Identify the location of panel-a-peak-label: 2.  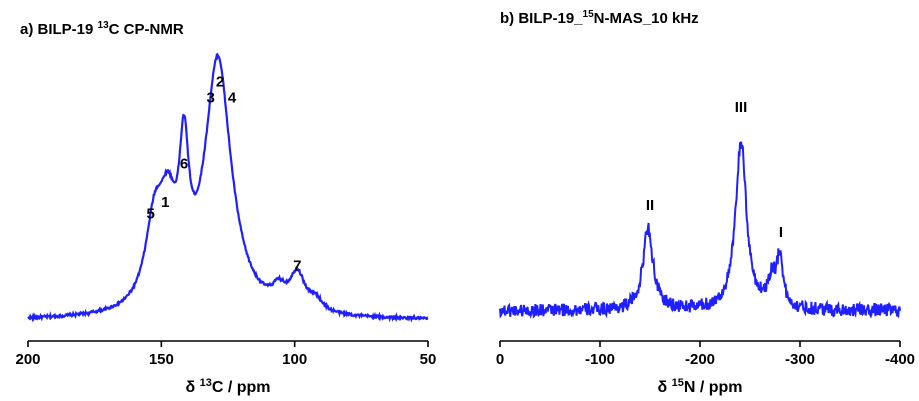
(220, 82).